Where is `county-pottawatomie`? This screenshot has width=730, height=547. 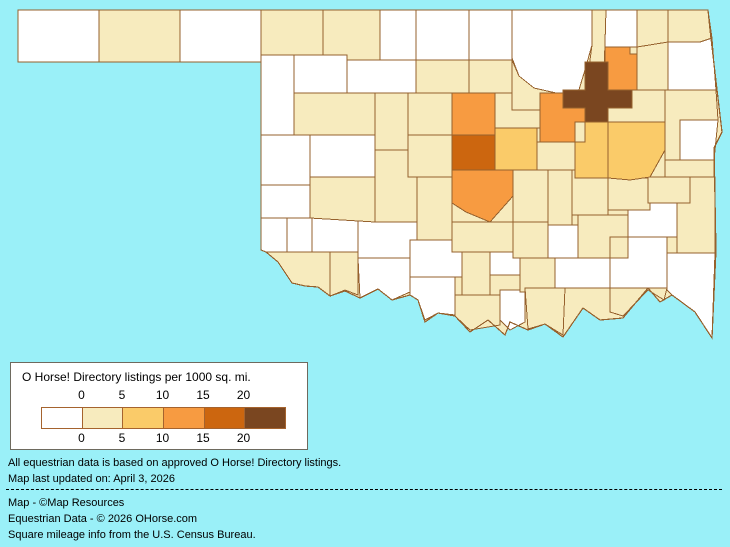
county-pottawatomie is located at coordinates (530, 196).